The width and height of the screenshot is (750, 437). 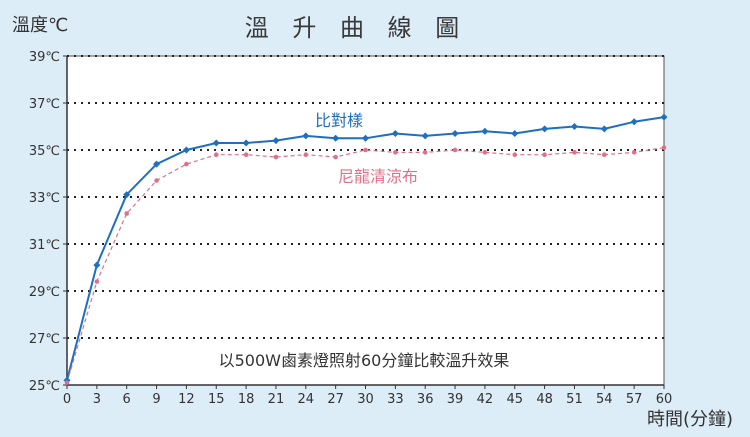 What do you see at coordinates (365, 399) in the screenshot?
I see `x-tick-label: 30` at bounding box center [365, 399].